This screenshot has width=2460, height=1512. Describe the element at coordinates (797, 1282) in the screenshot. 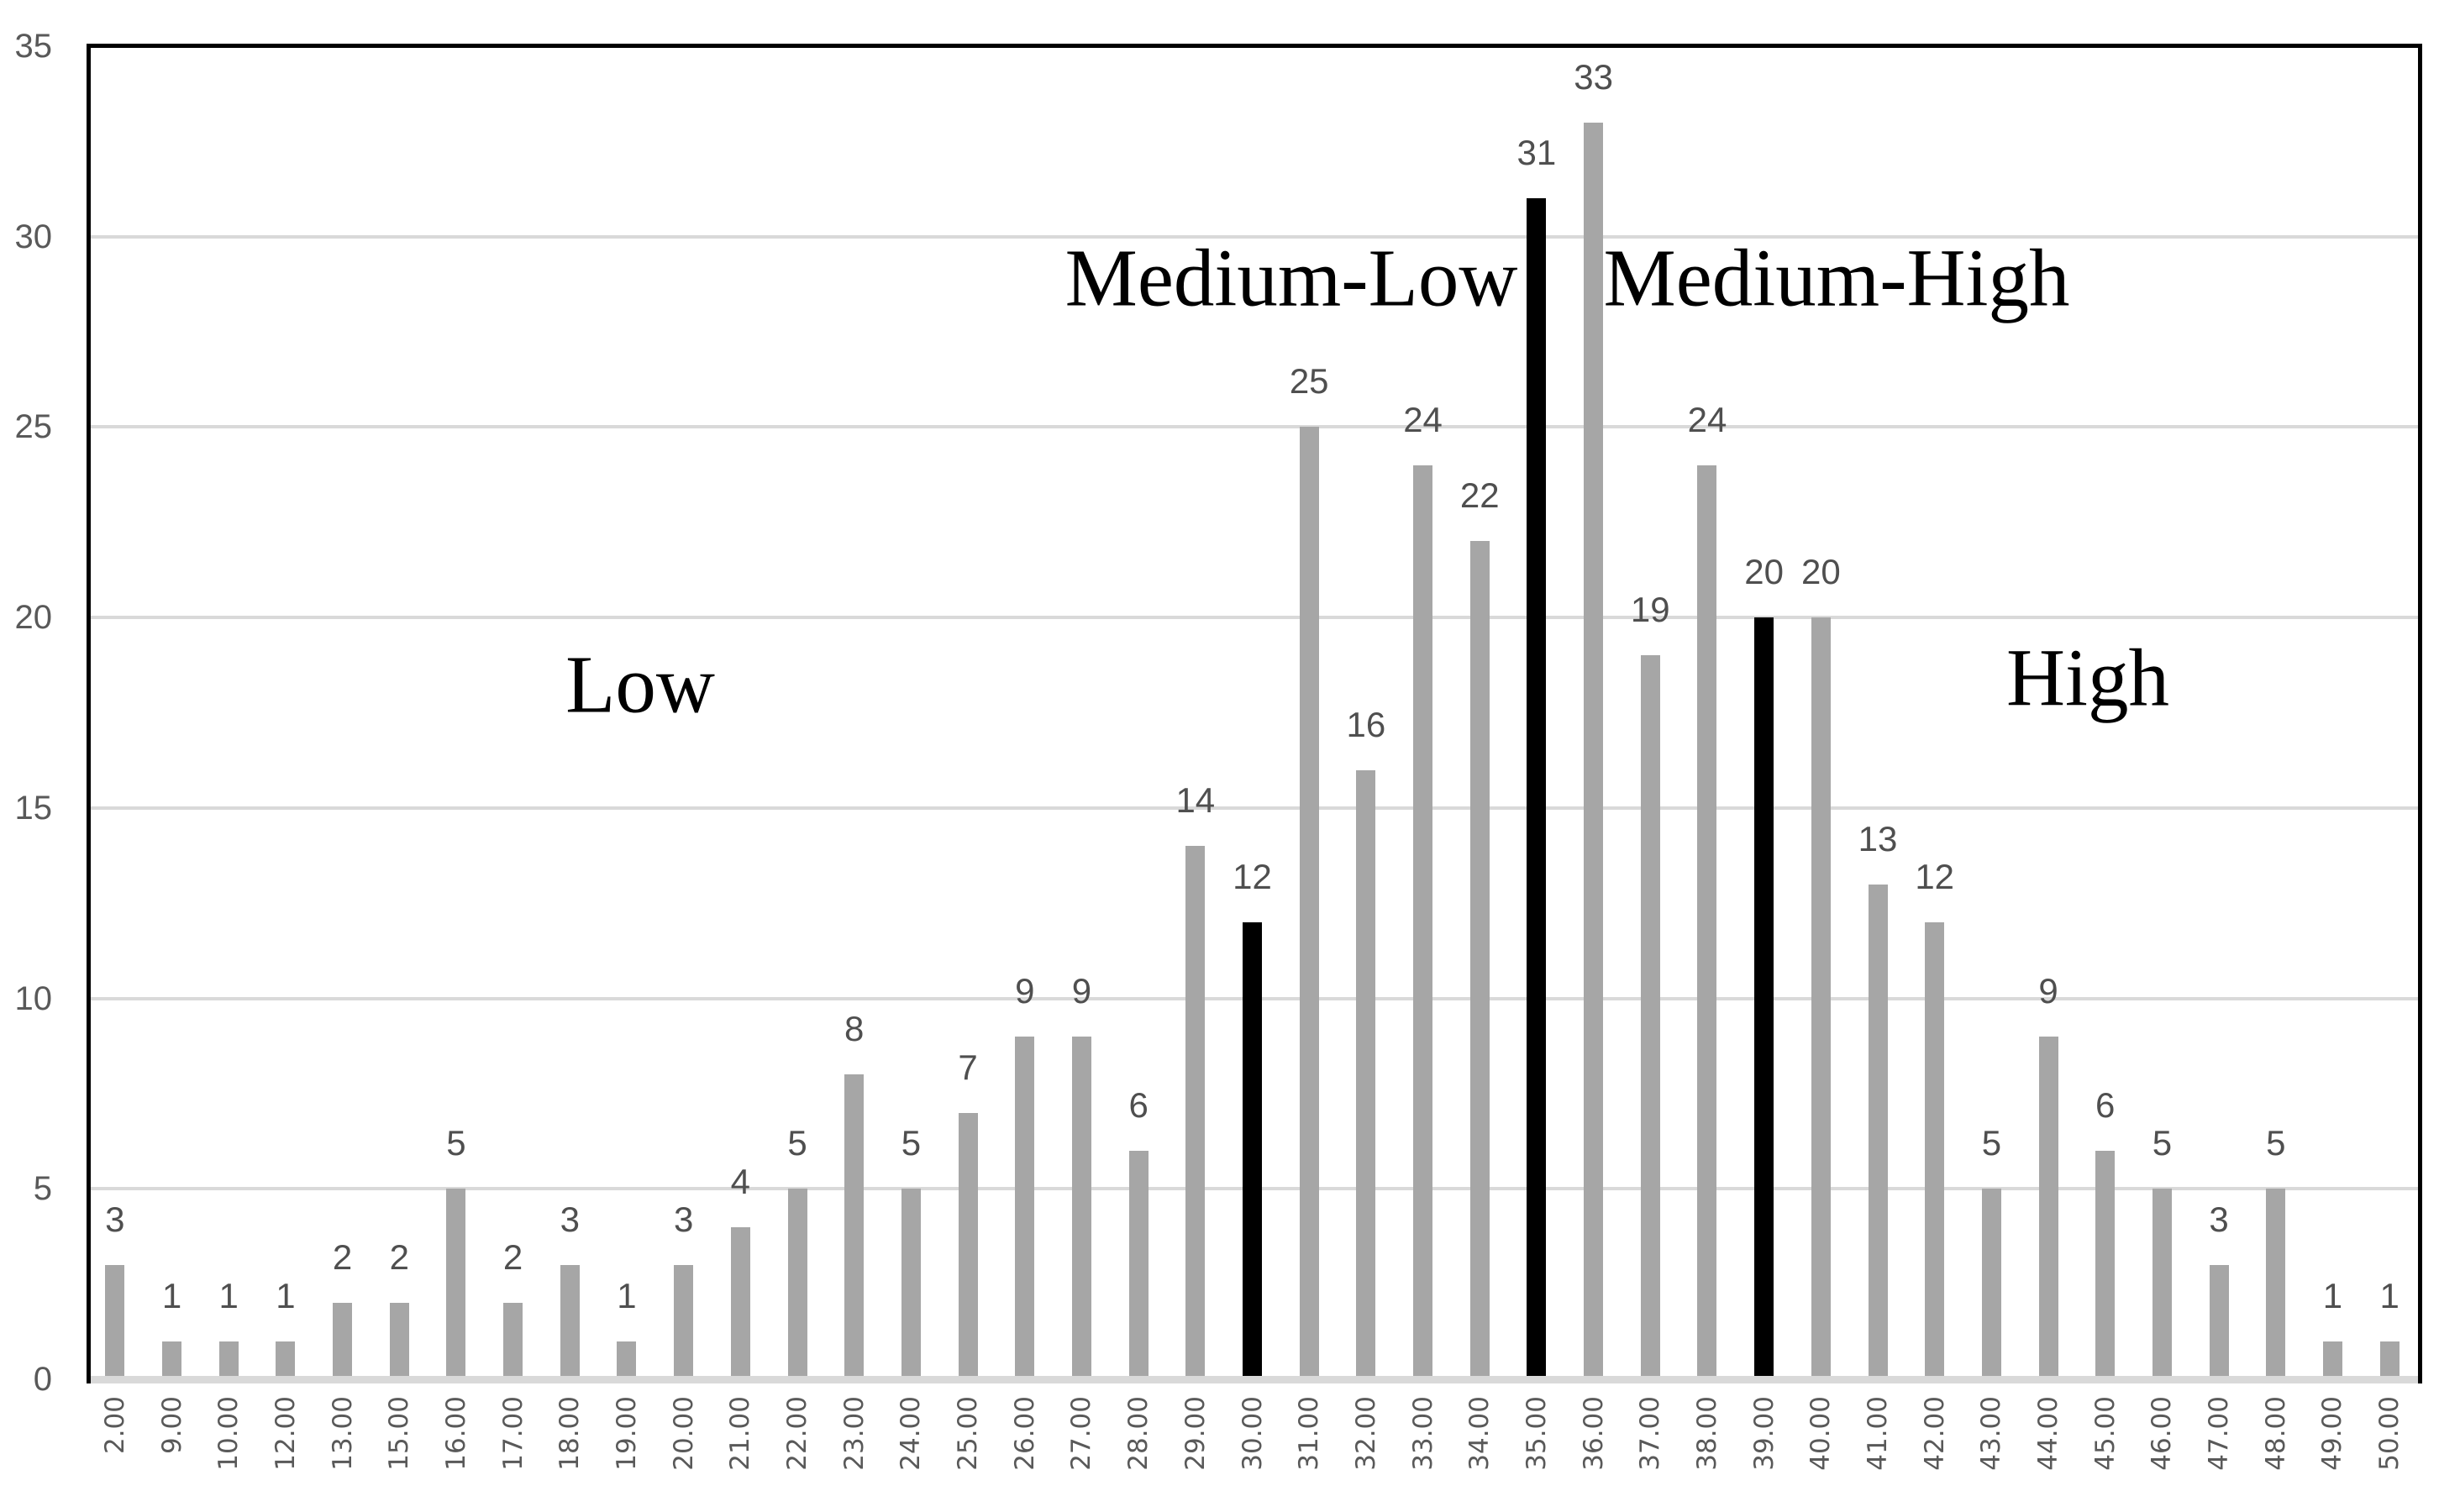

I see `bar-22.00` at that location.